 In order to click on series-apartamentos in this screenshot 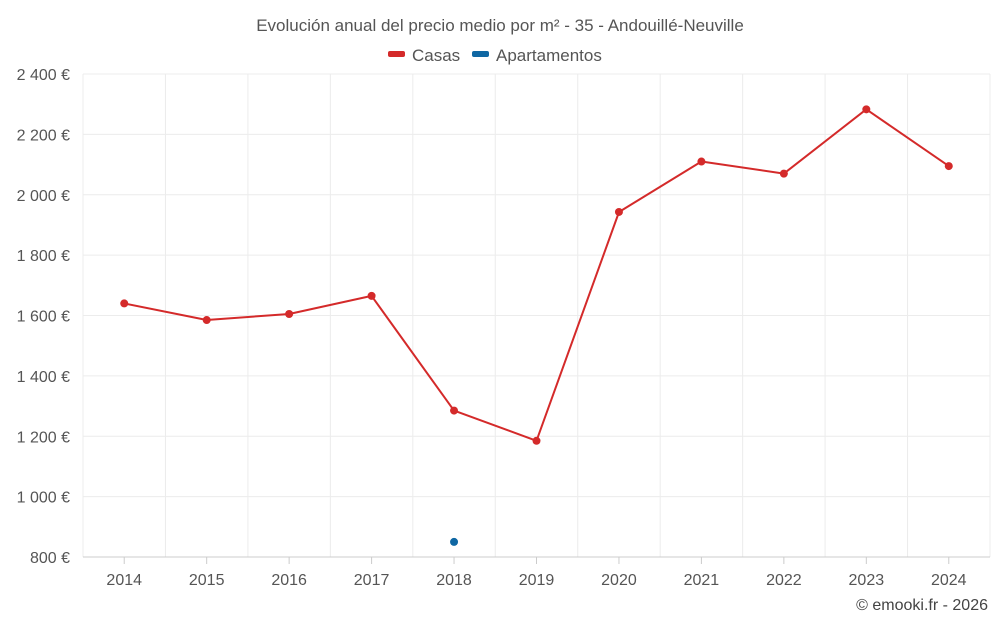, I will do `click(454, 541)`.